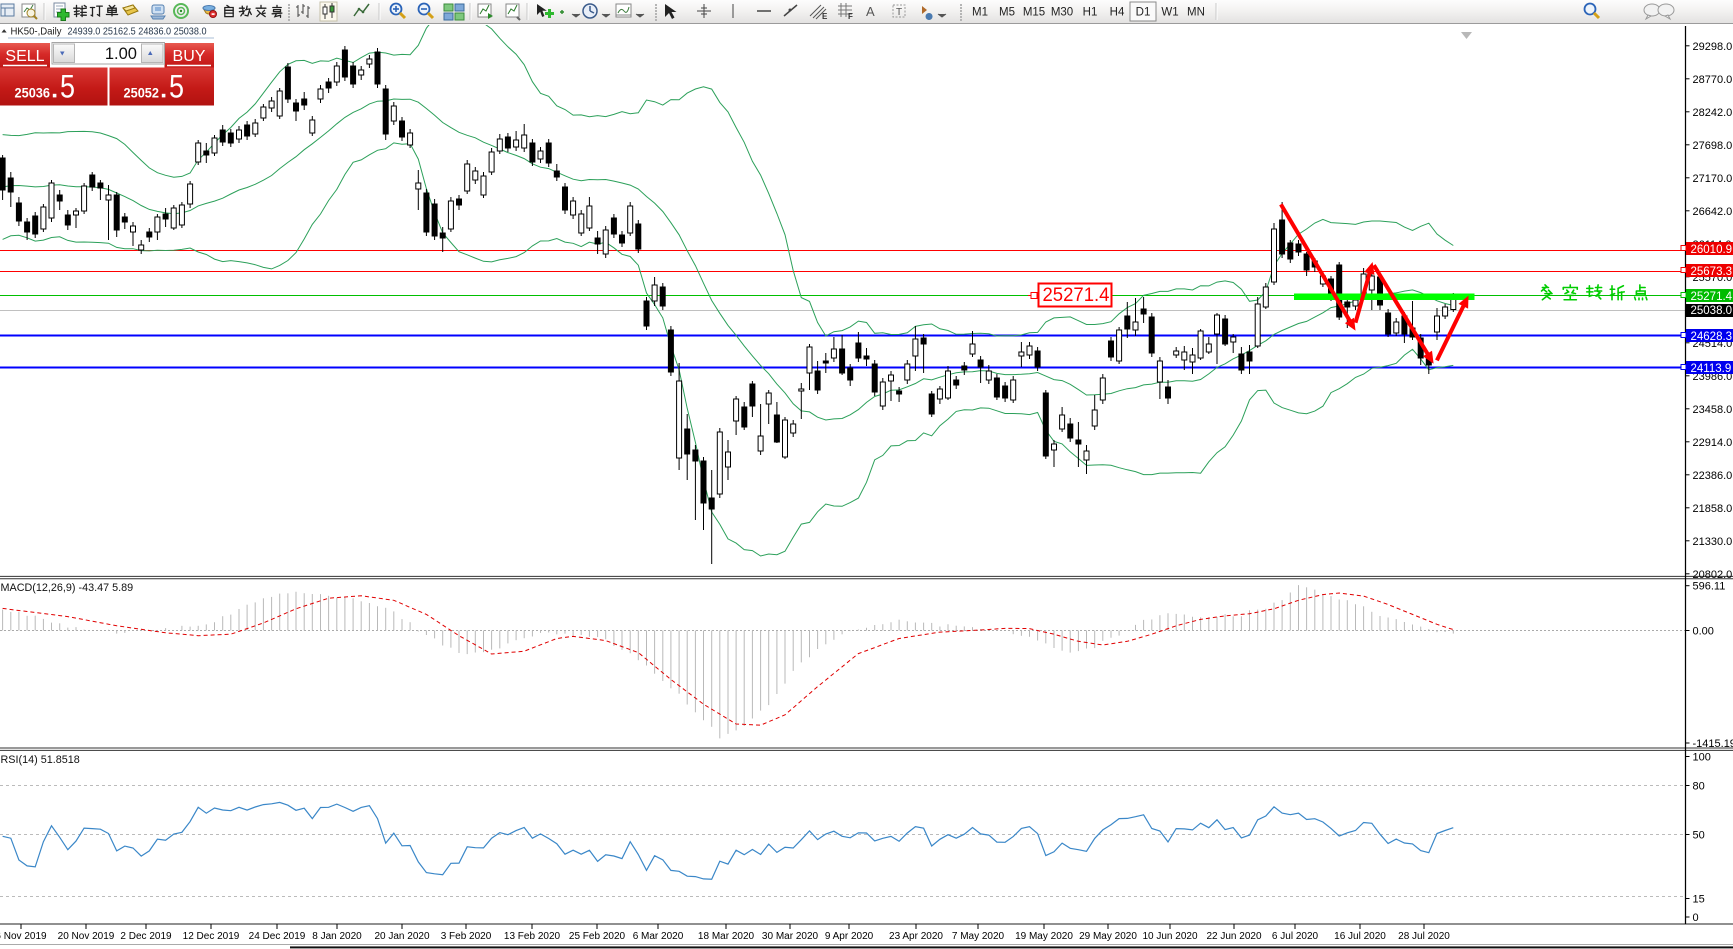  Describe the element at coordinates (870, 11) in the screenshot. I see `svg-text: A` at that location.